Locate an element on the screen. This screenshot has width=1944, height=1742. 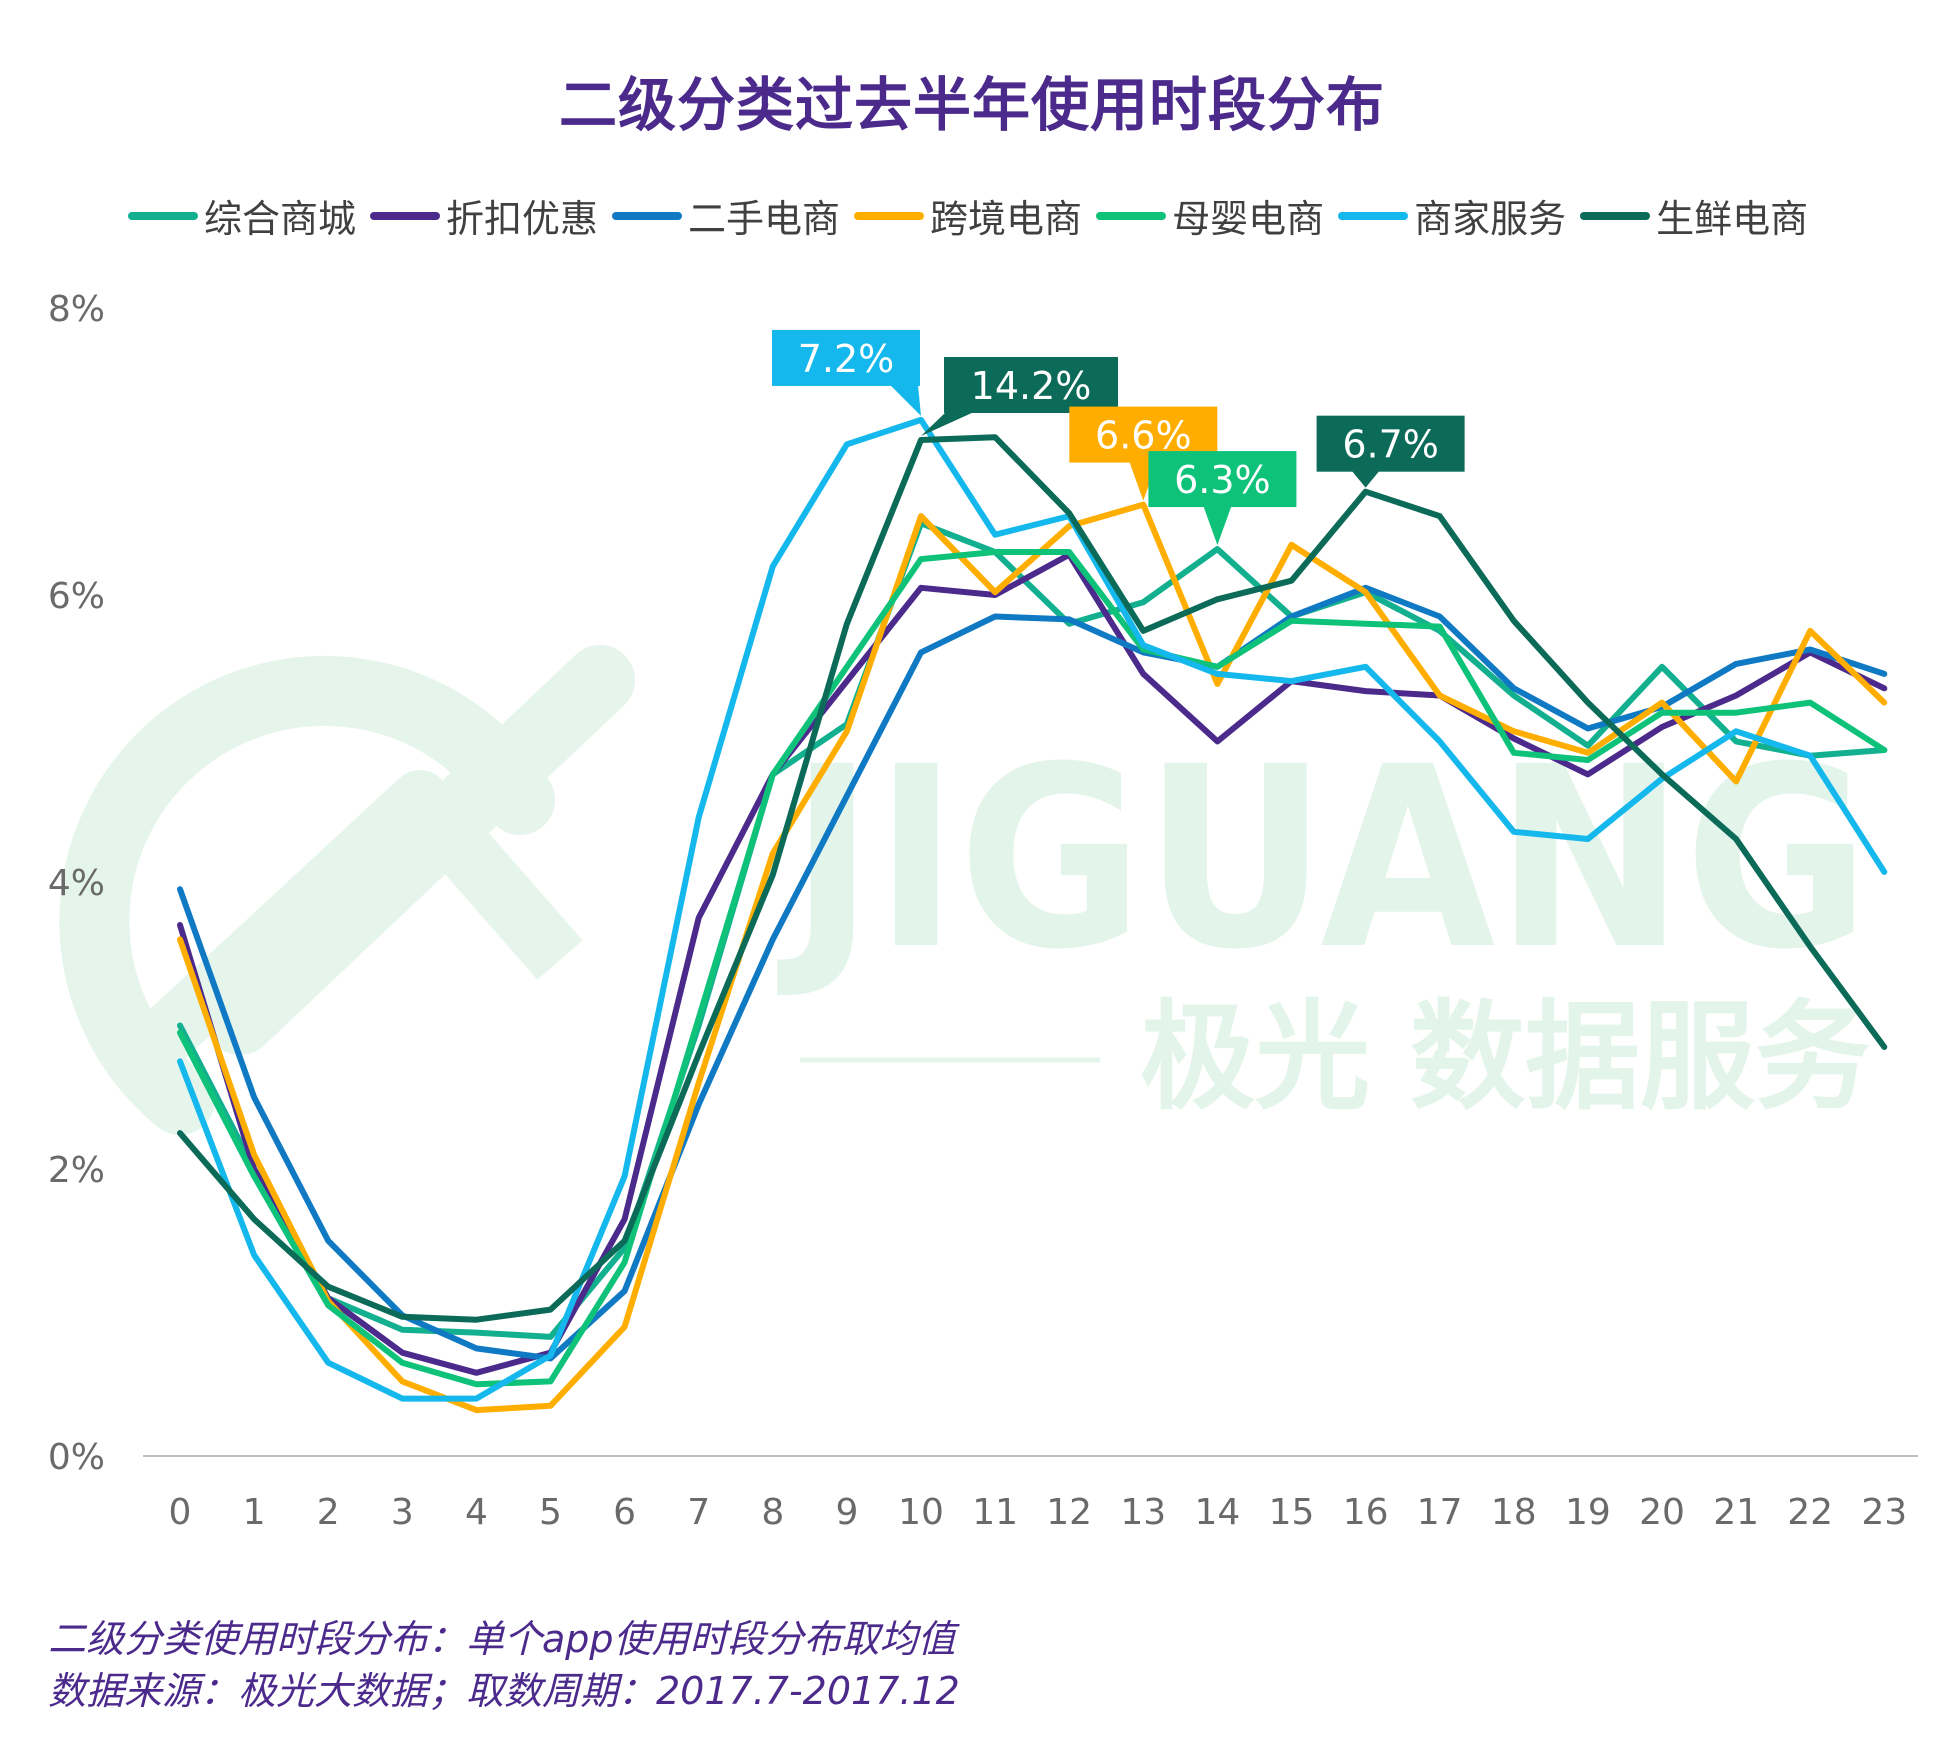
y-tick-label: 2% is located at coordinates (76, 1170).